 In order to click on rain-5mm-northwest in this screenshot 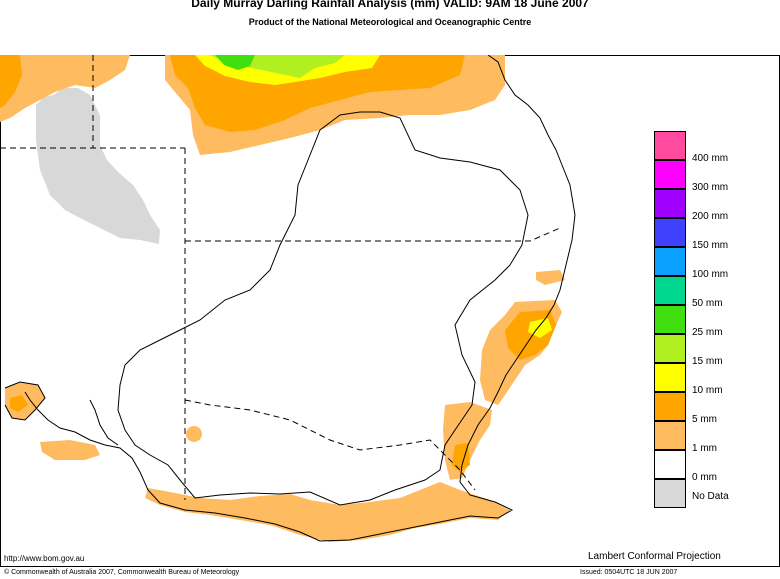, I will do `click(11, 81)`.